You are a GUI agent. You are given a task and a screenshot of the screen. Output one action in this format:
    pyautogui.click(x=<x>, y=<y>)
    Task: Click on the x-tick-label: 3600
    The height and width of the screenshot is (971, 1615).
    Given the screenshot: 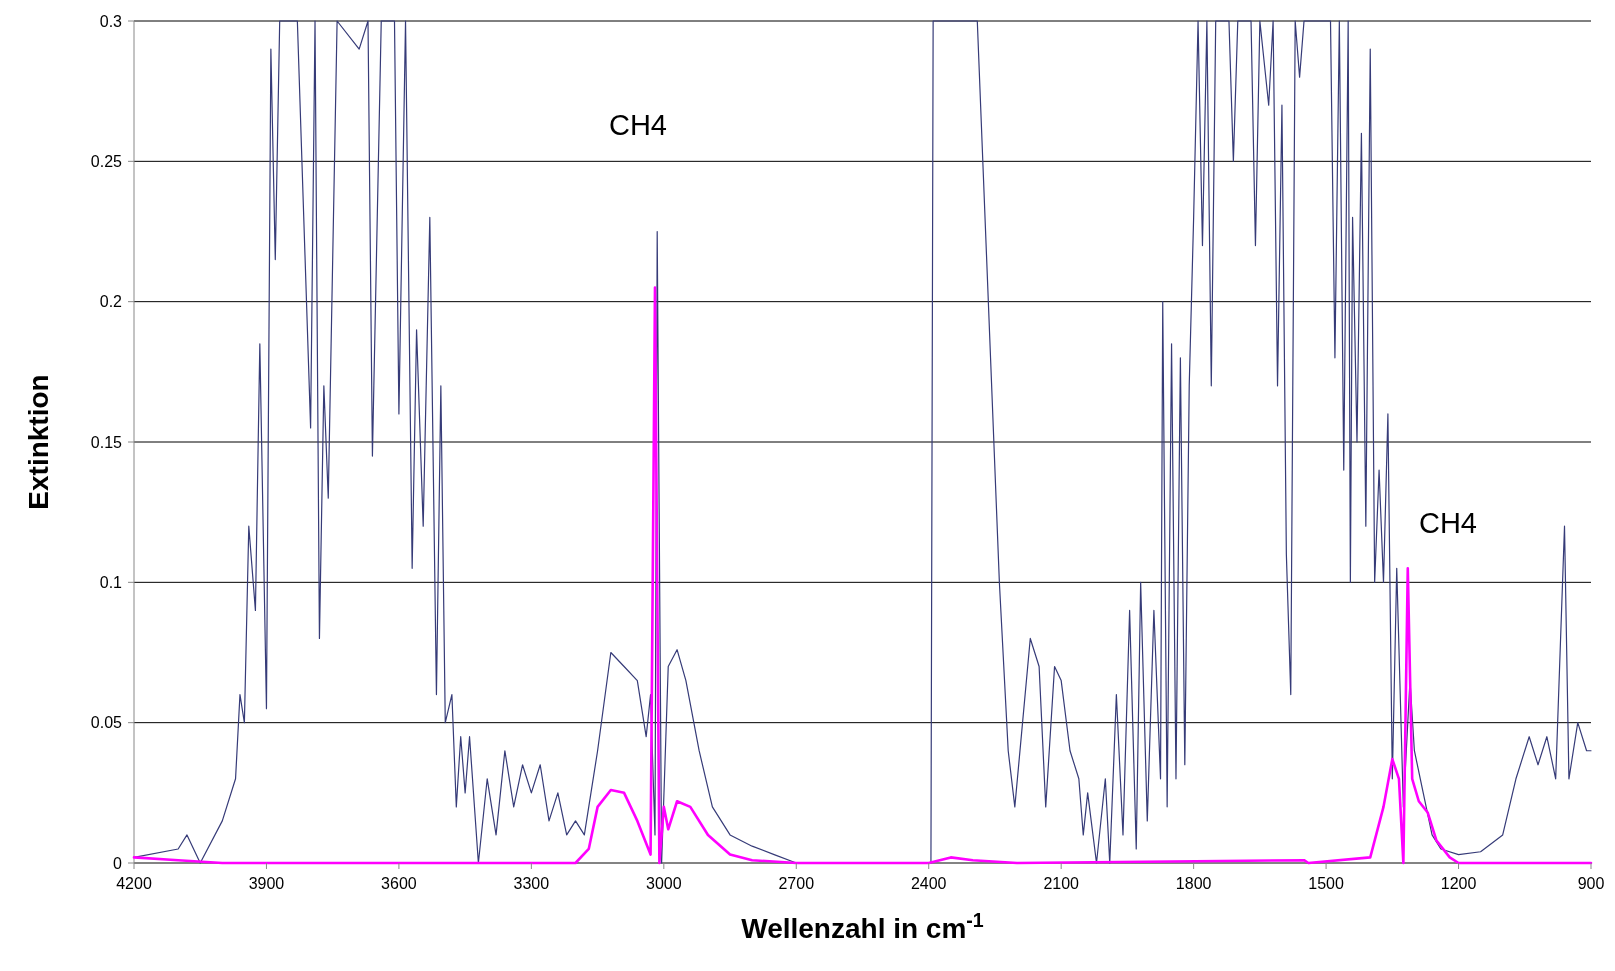 What is the action you would take?
    pyautogui.click(x=399, y=883)
    